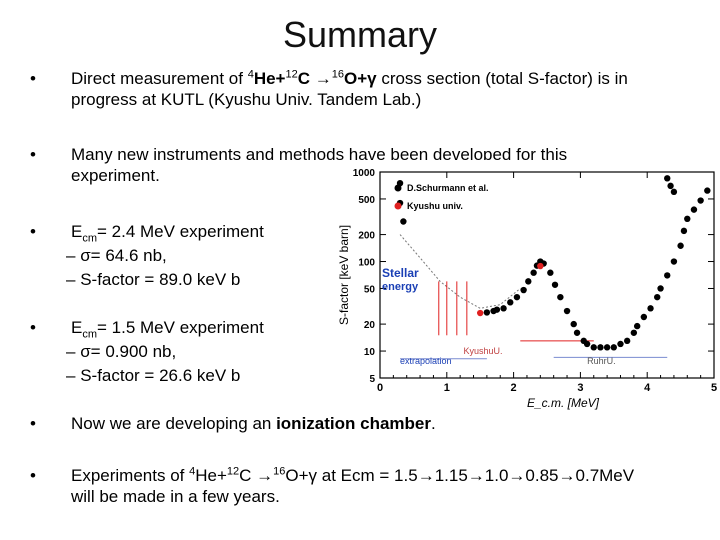  I want to click on ionization-chamber-emphasis: ionization chamber, so click(353, 423).